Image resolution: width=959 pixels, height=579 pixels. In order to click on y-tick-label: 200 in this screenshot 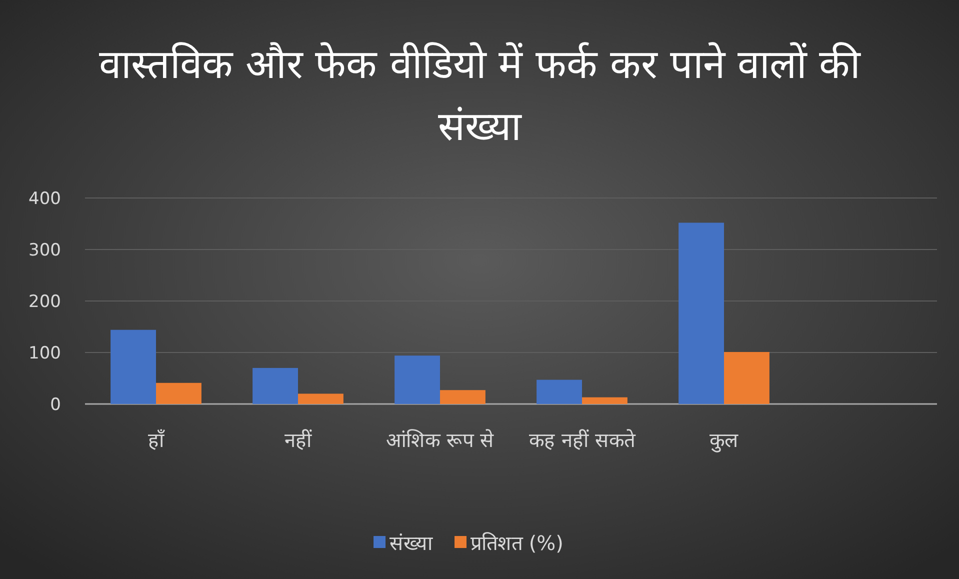, I will do `click(44, 302)`.